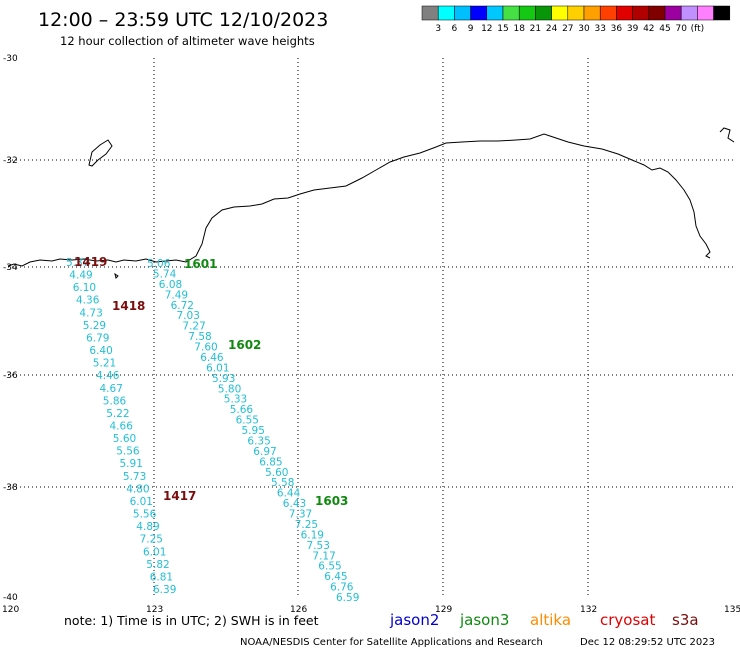  I want to click on scale-label: 9, so click(471, 29).